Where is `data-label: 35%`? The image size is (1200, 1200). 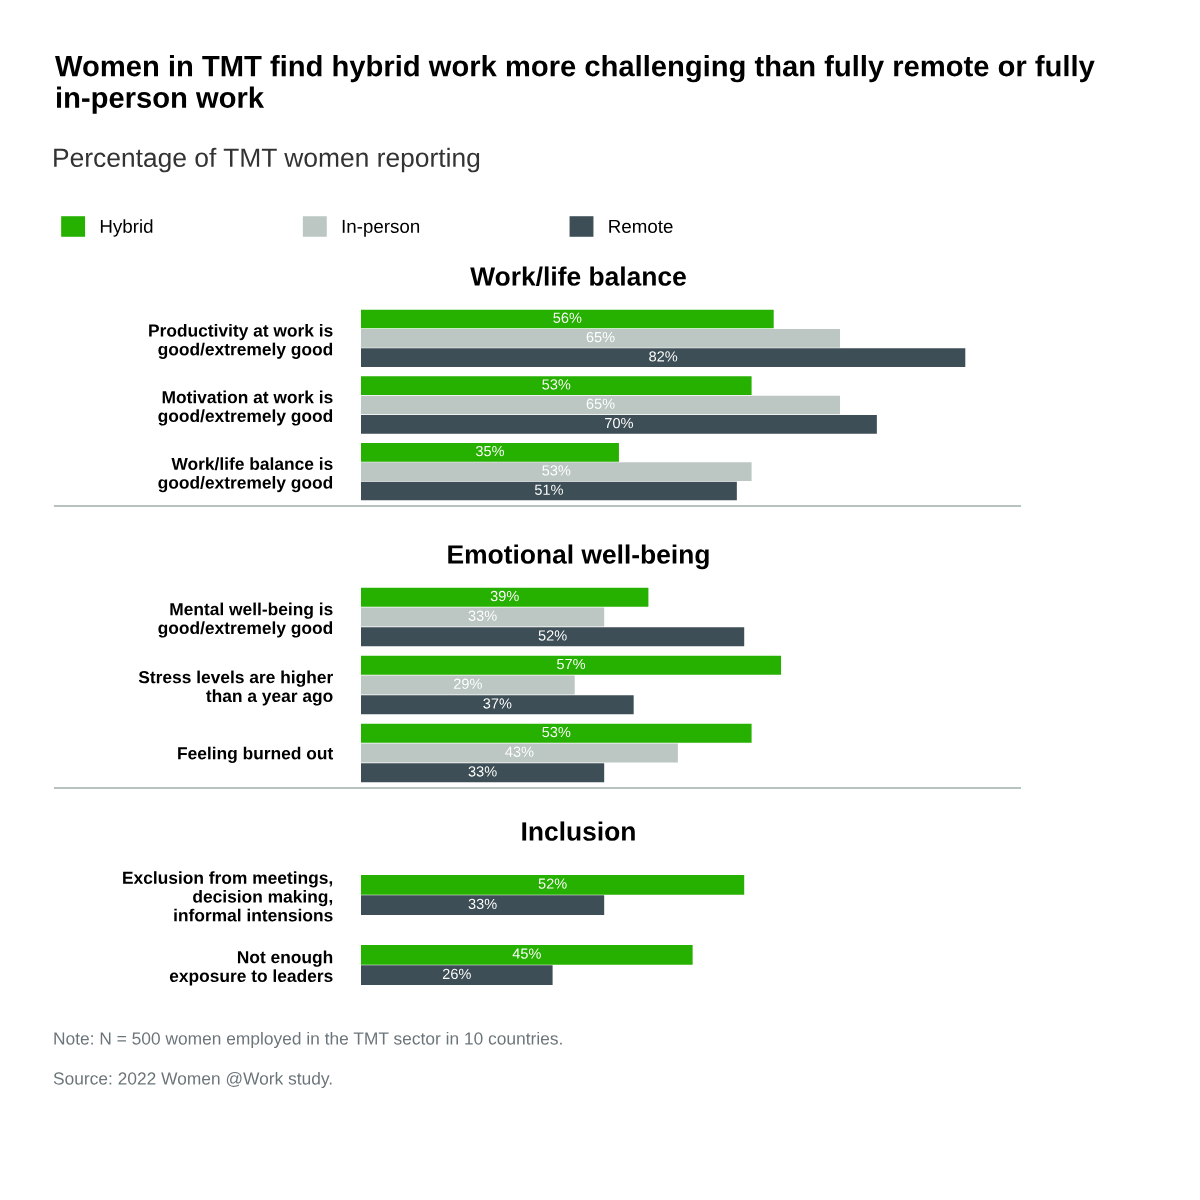 data-label: 35% is located at coordinates (490, 451).